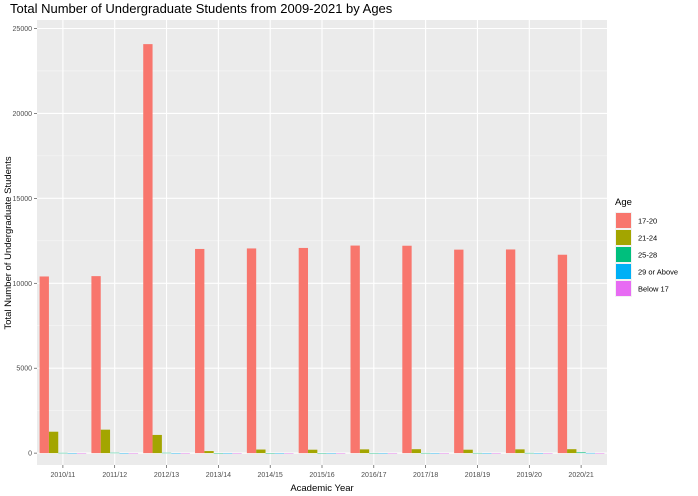 The image size is (698, 496). I want to click on x-tick-label: 2013/14, so click(218, 475).